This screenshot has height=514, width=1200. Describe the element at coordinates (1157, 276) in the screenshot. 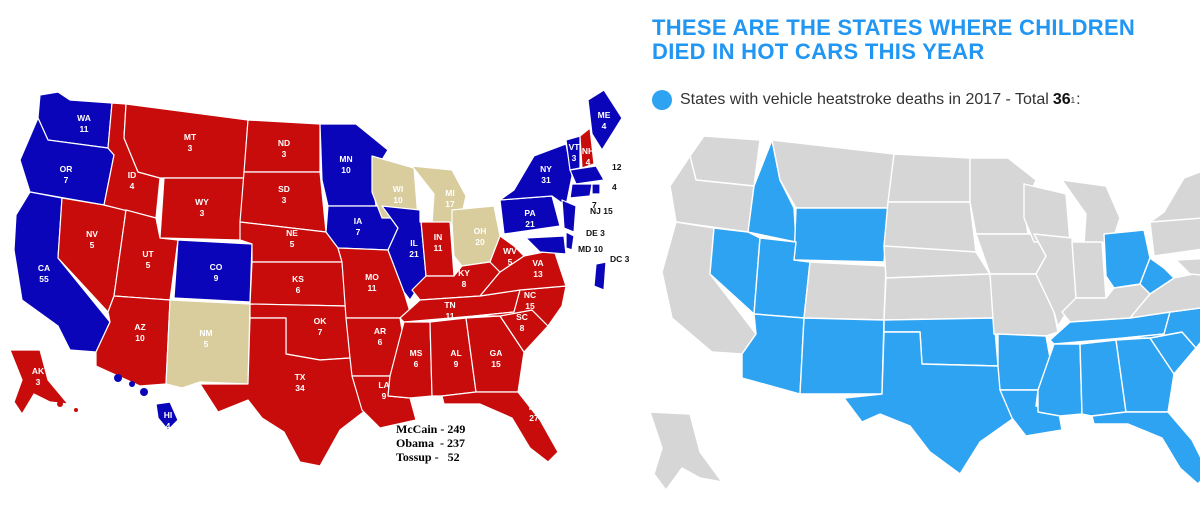

I see `heat-state-wv` at that location.